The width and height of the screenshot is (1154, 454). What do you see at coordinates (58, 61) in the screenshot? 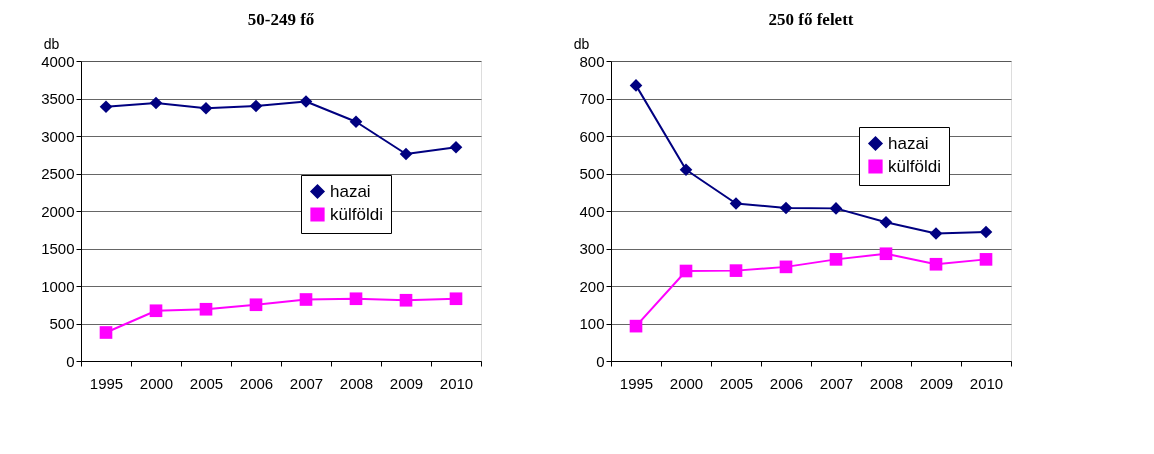
I see `y-tick-label: 4000` at bounding box center [58, 61].